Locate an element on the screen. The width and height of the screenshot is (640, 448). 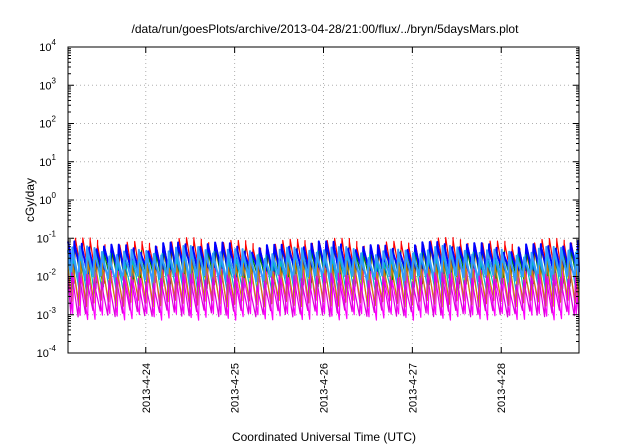
x-tick-label: 2013-4-27 is located at coordinates (413, 388).